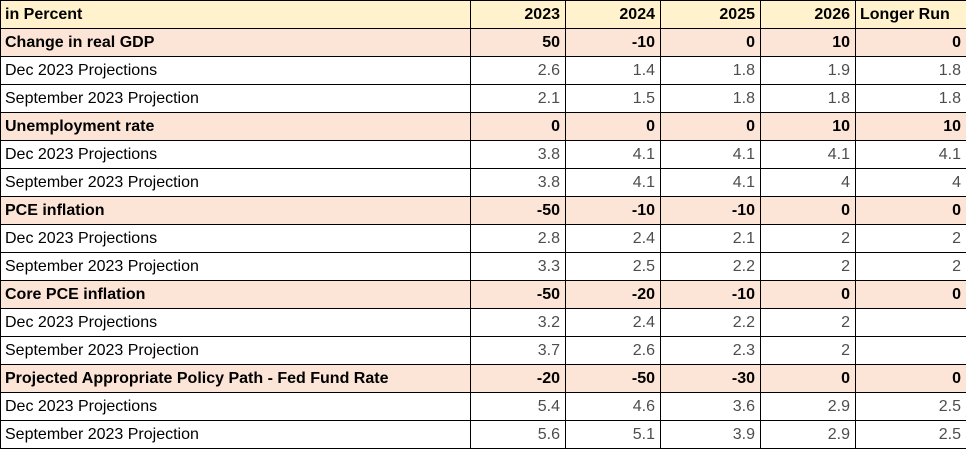 This screenshot has height=465, width=966. I want to click on header-col-cell: 2024, so click(613, 14).